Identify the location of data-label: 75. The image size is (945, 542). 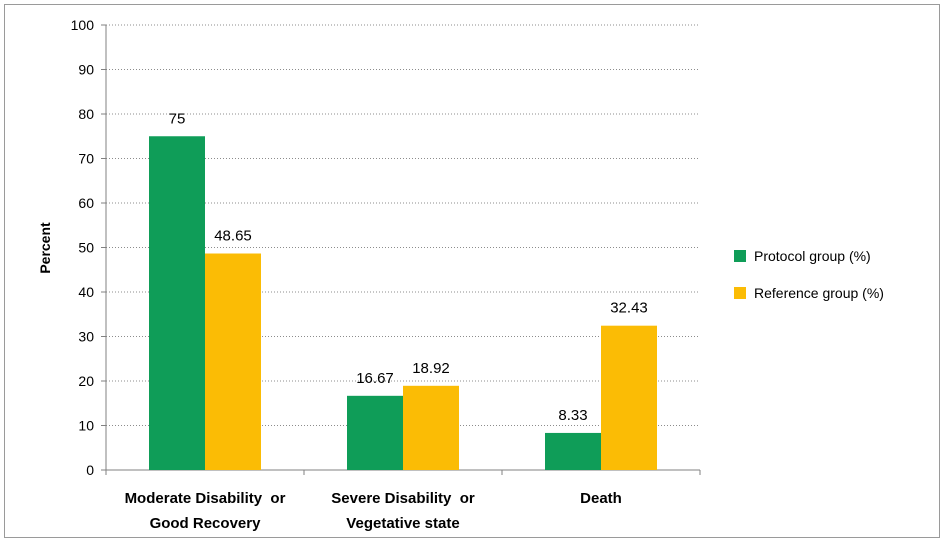
(177, 118).